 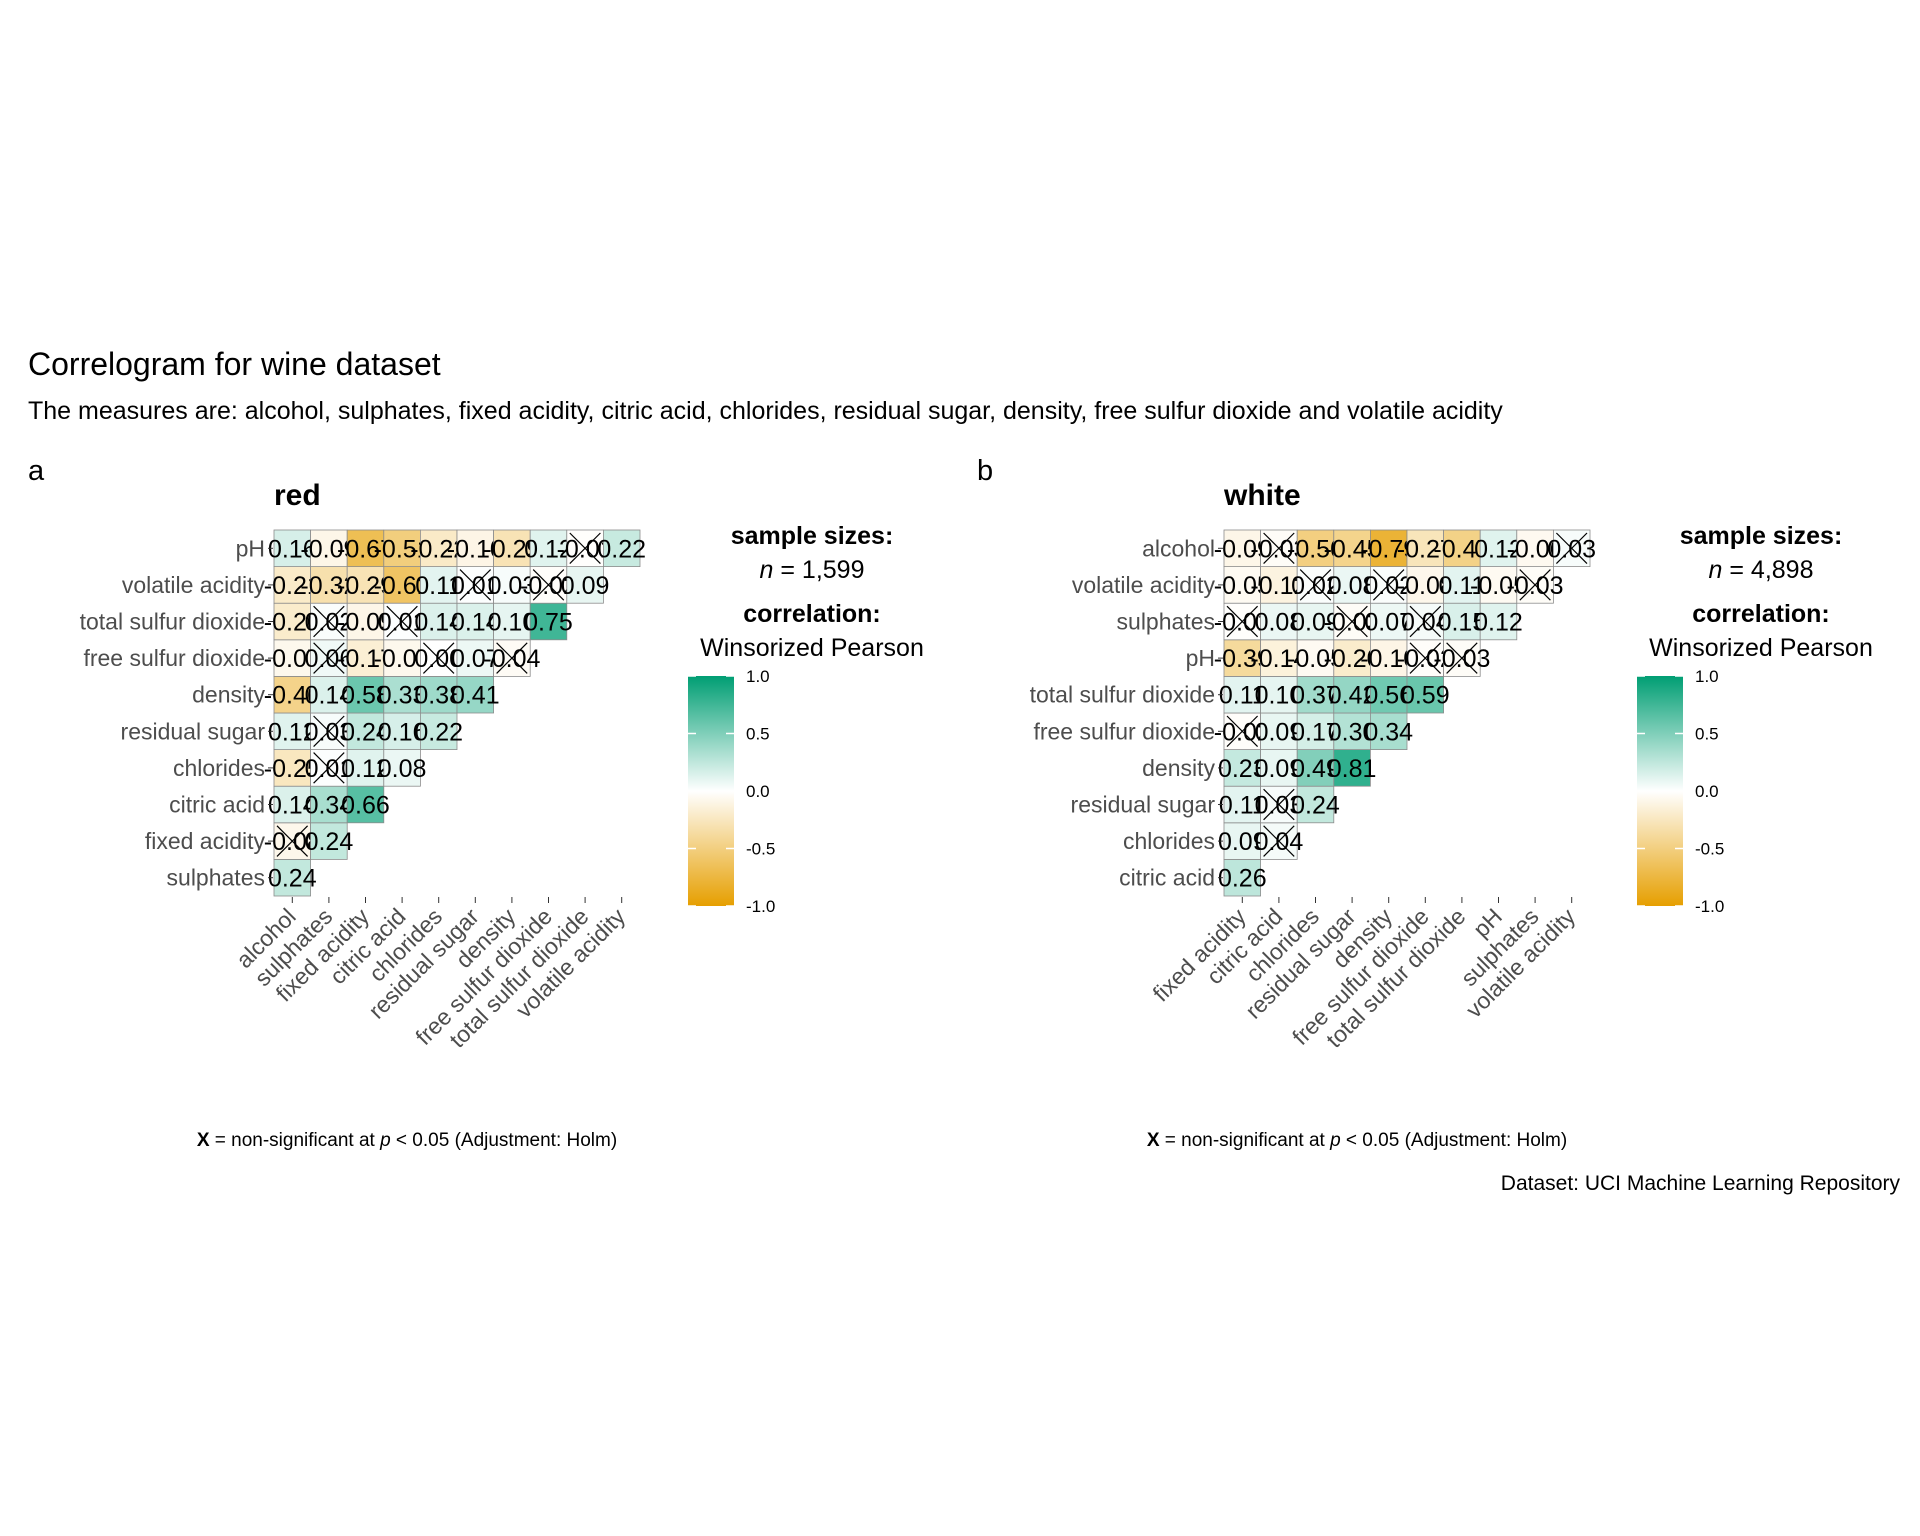 I want to click on panel-tag: b, so click(x=985, y=471).